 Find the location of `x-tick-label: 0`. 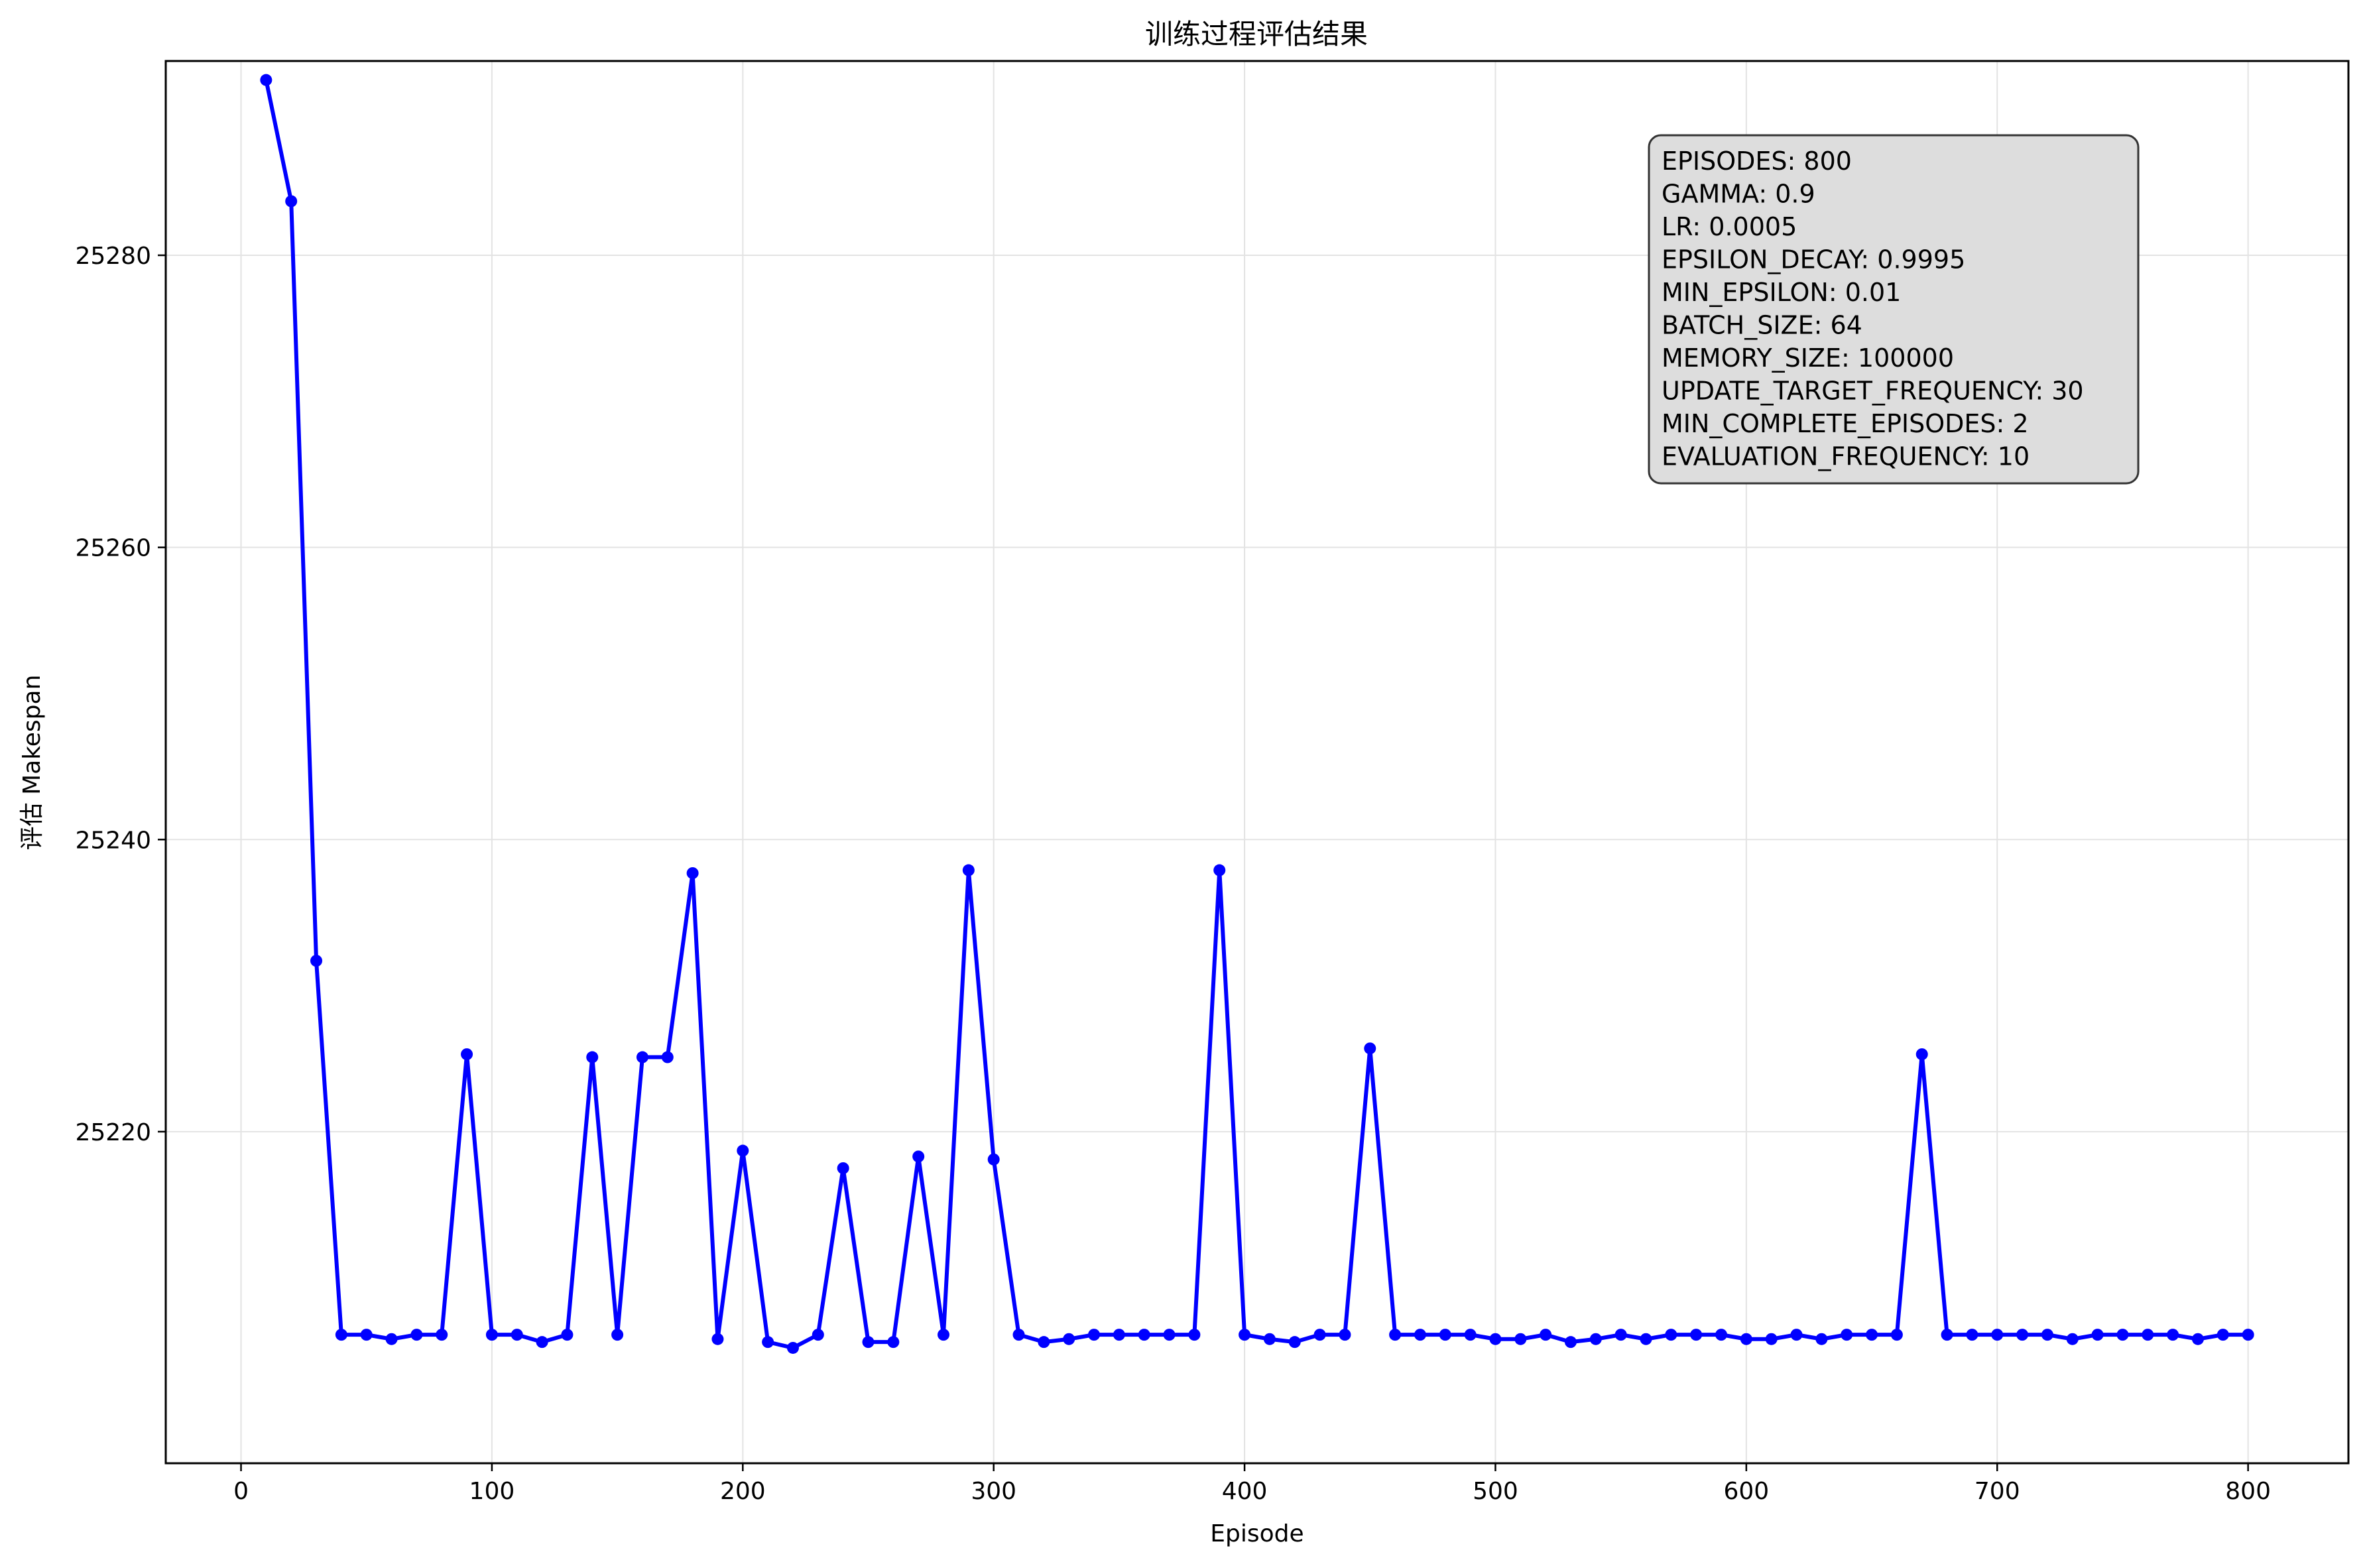

x-tick-label: 0 is located at coordinates (241, 1491).